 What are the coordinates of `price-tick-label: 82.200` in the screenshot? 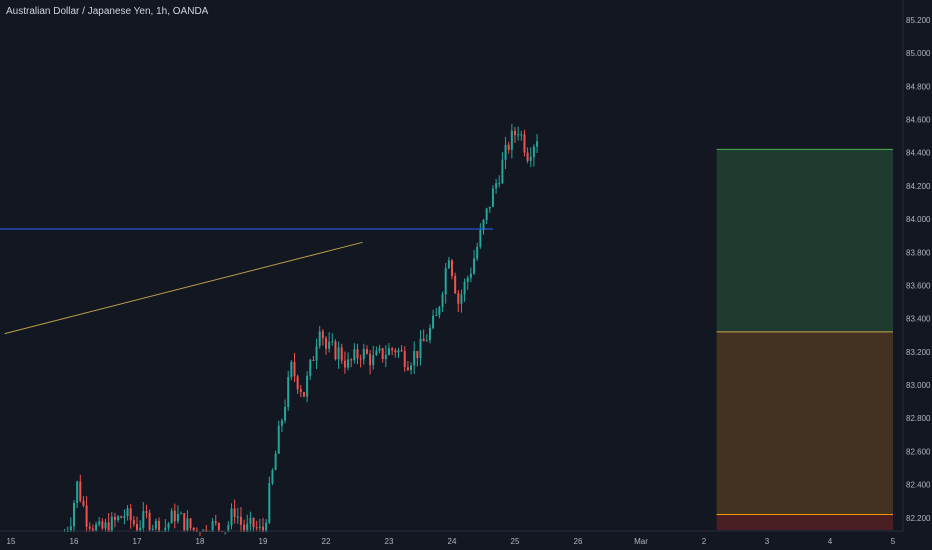 It's located at (918, 518).